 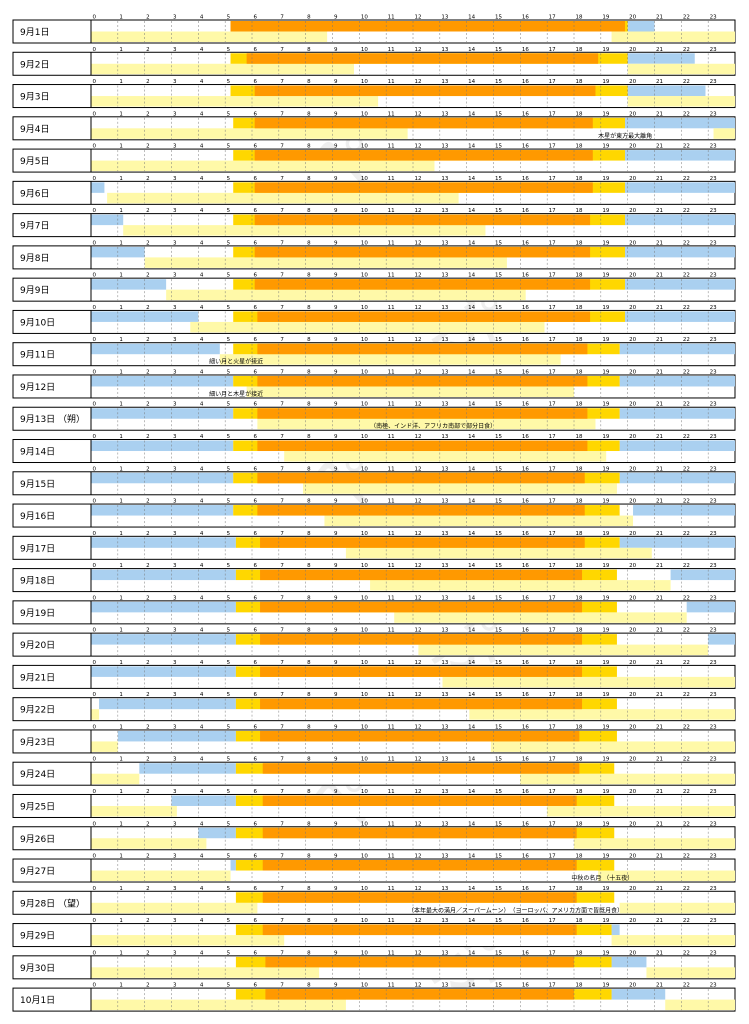 What do you see at coordinates (121, 889) in the screenshot?
I see `hour-tick-label: 1` at bounding box center [121, 889].